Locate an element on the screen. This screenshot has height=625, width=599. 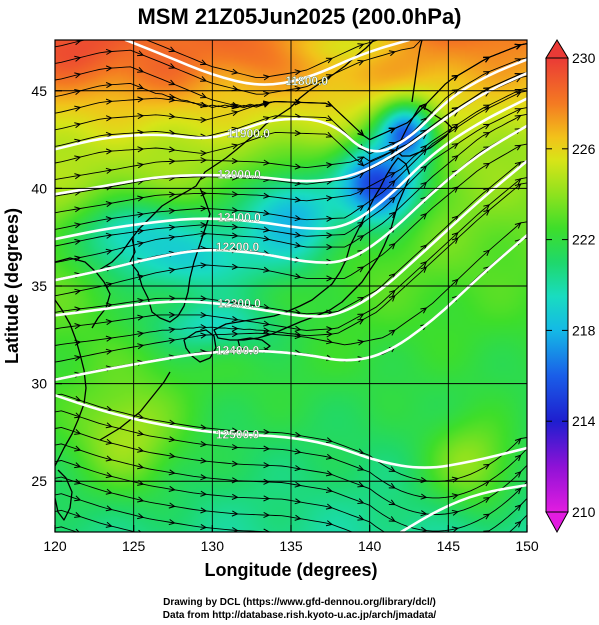
coastline-korean-peninsula is located at coordinates (170, 255).